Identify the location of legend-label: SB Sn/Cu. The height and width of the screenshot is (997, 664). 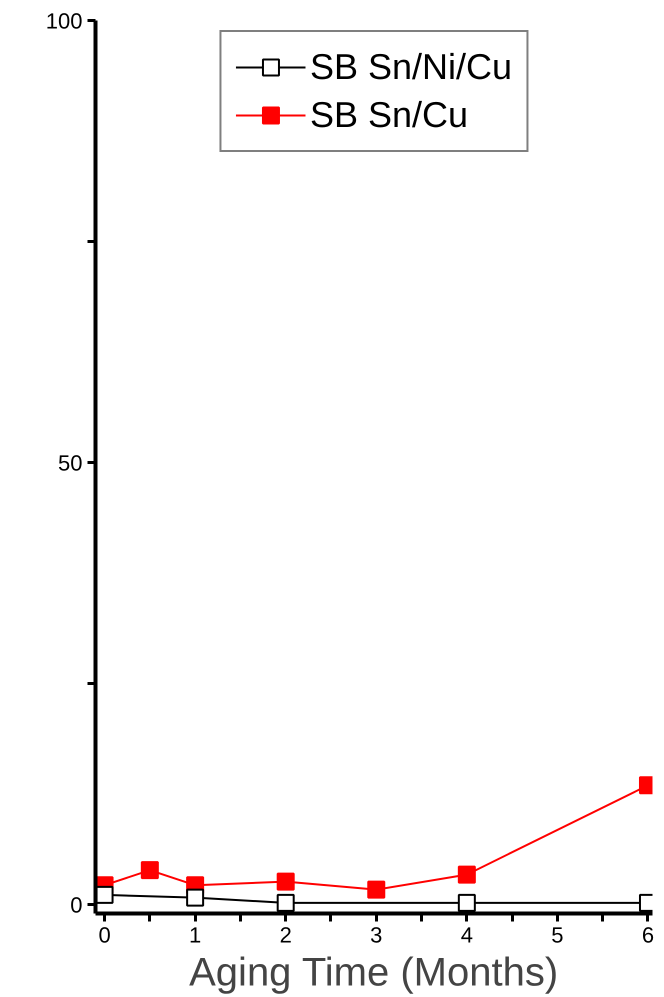
(389, 115).